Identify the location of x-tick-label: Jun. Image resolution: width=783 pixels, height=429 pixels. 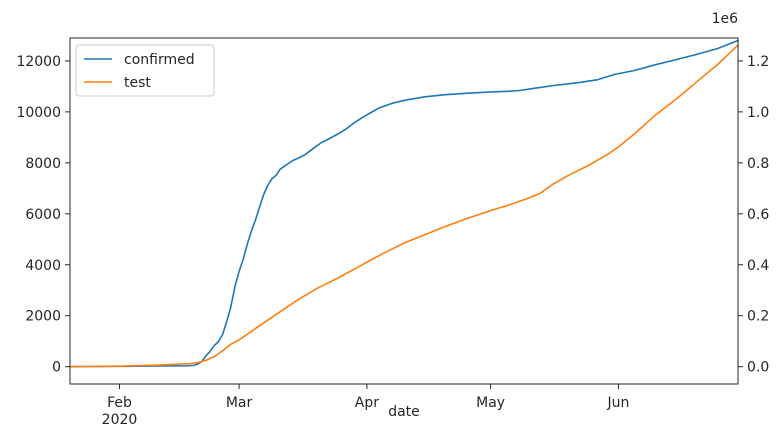
(617, 403).